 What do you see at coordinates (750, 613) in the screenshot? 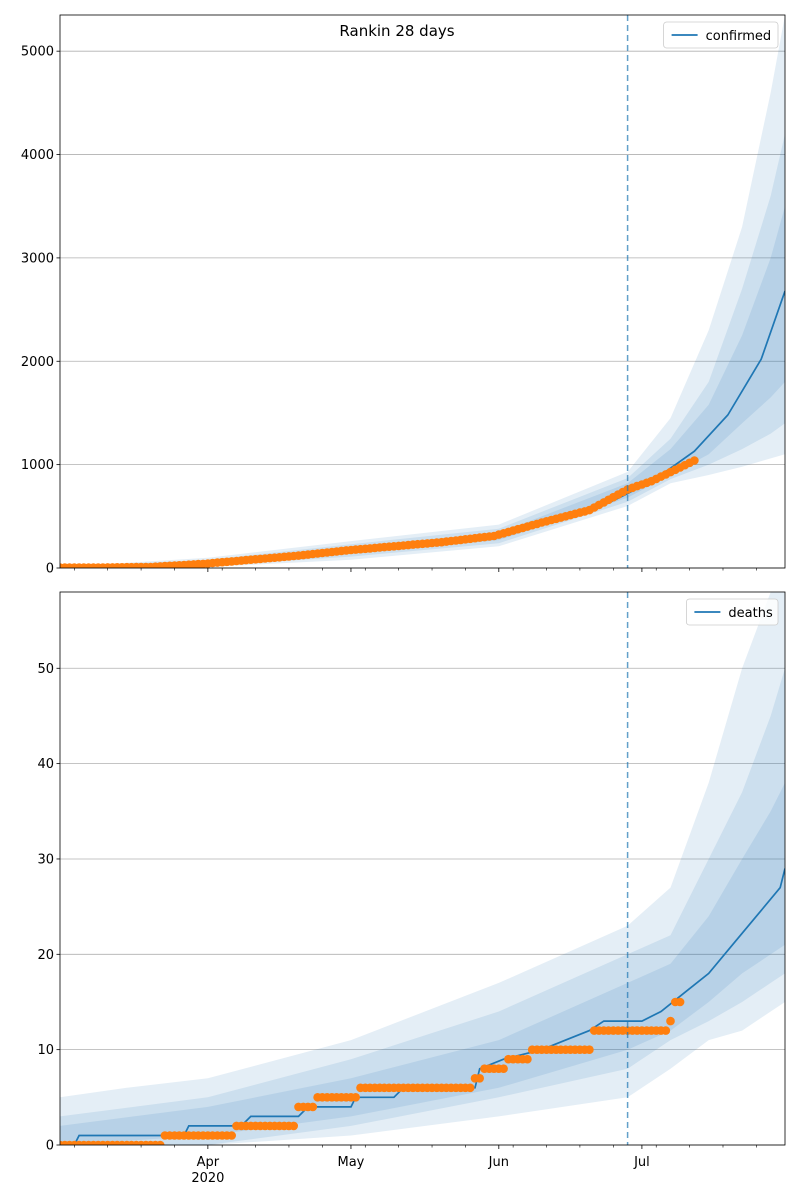
I see `legend-label: deaths` at bounding box center [750, 613].